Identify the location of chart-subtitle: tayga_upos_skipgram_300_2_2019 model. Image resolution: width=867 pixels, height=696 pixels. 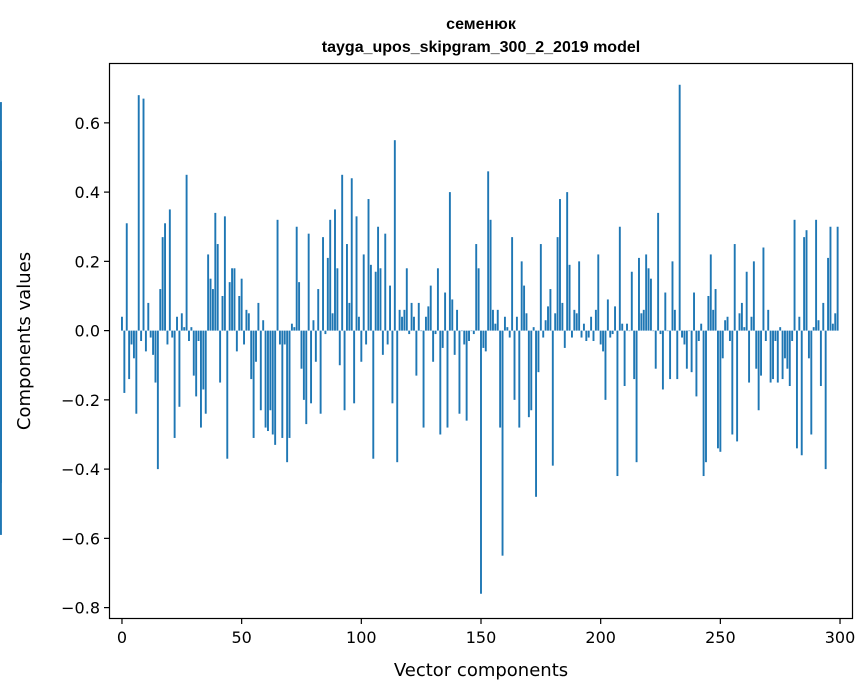
(481, 47).